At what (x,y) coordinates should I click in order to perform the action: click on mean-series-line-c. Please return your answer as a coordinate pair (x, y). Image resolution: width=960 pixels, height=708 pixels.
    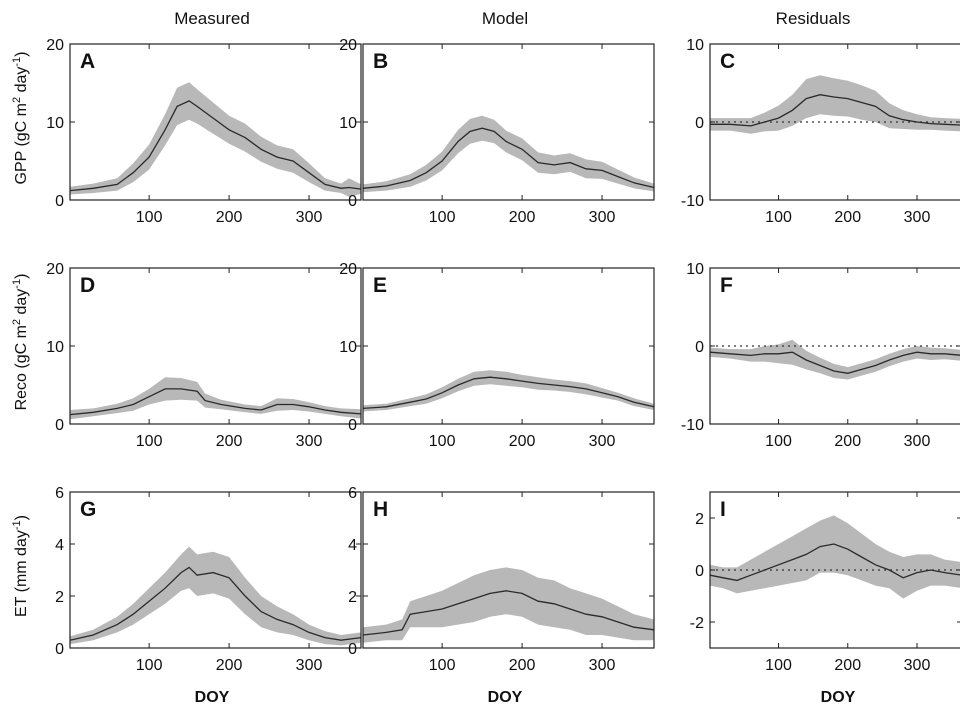
    Looking at the image, I should click on (835, 110).